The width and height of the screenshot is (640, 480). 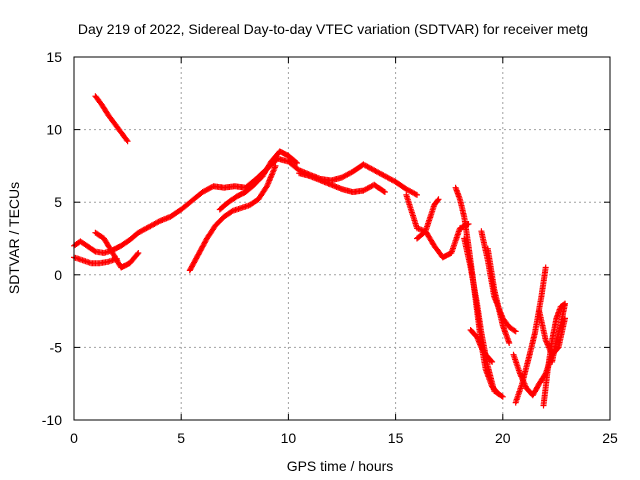 What do you see at coordinates (54, 57) in the screenshot?
I see `y-tick-label: 15` at bounding box center [54, 57].